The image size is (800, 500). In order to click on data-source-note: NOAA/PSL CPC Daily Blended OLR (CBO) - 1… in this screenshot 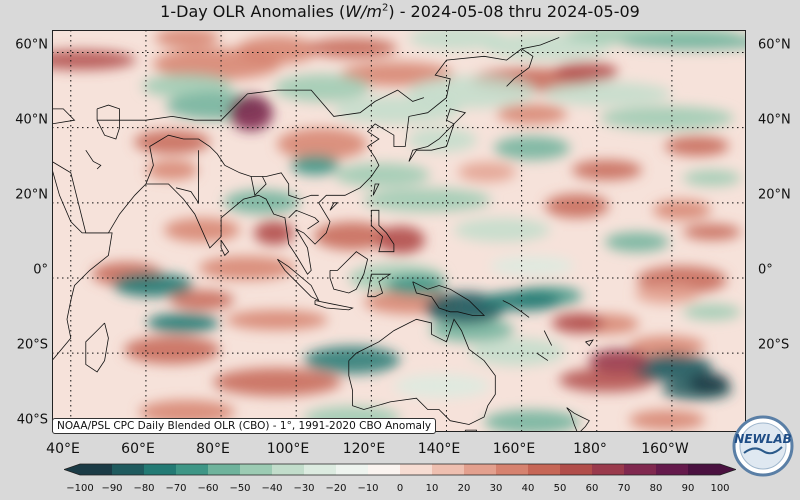, I will do `click(244, 426)`.